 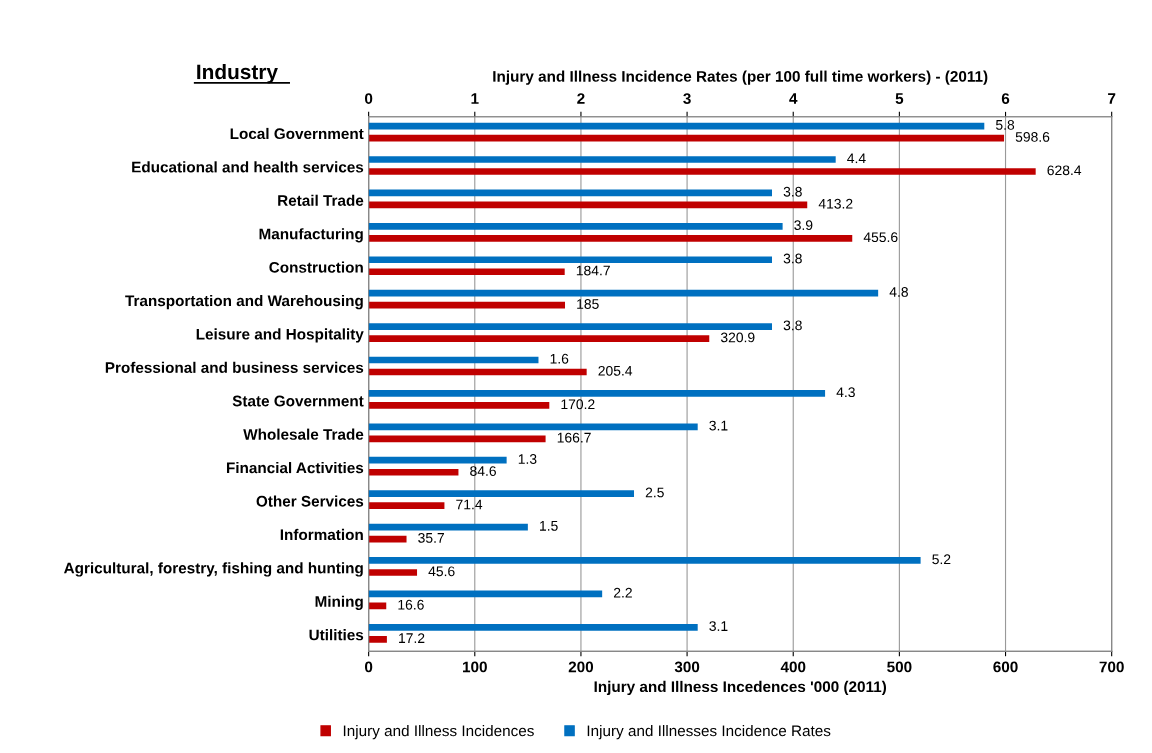 What do you see at coordinates (880, 237) in the screenshot?
I see `data-label: 455.6` at bounding box center [880, 237].